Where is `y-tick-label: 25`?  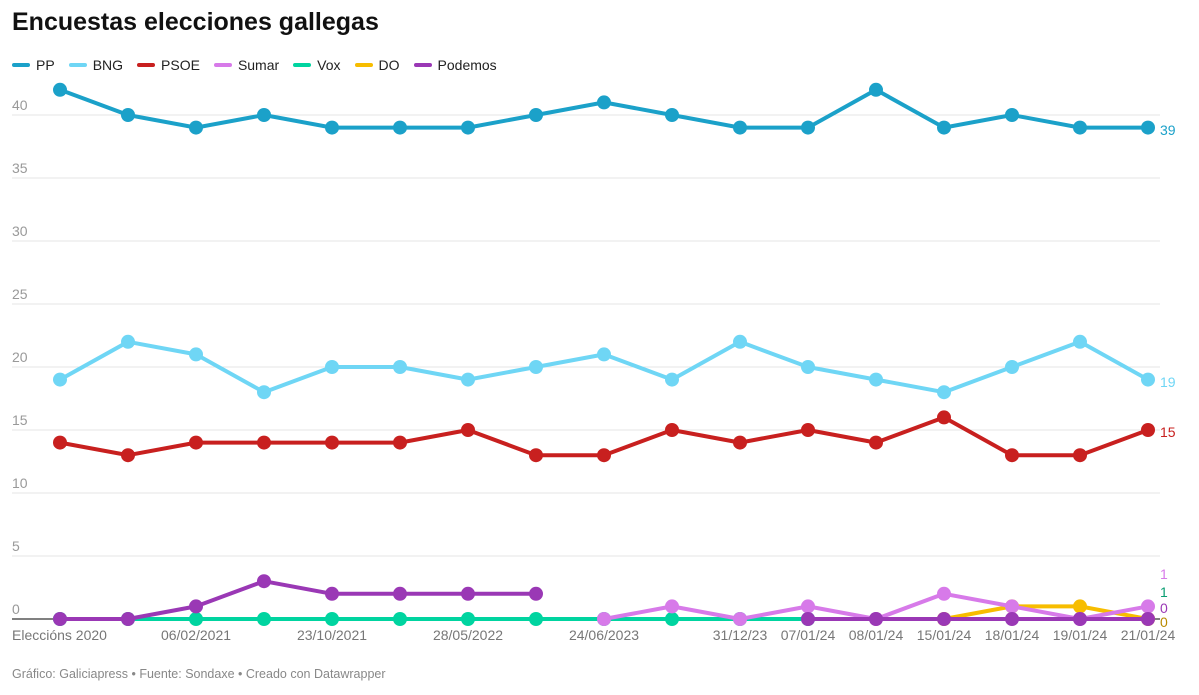 y-tick-label: 25 is located at coordinates (20, 294).